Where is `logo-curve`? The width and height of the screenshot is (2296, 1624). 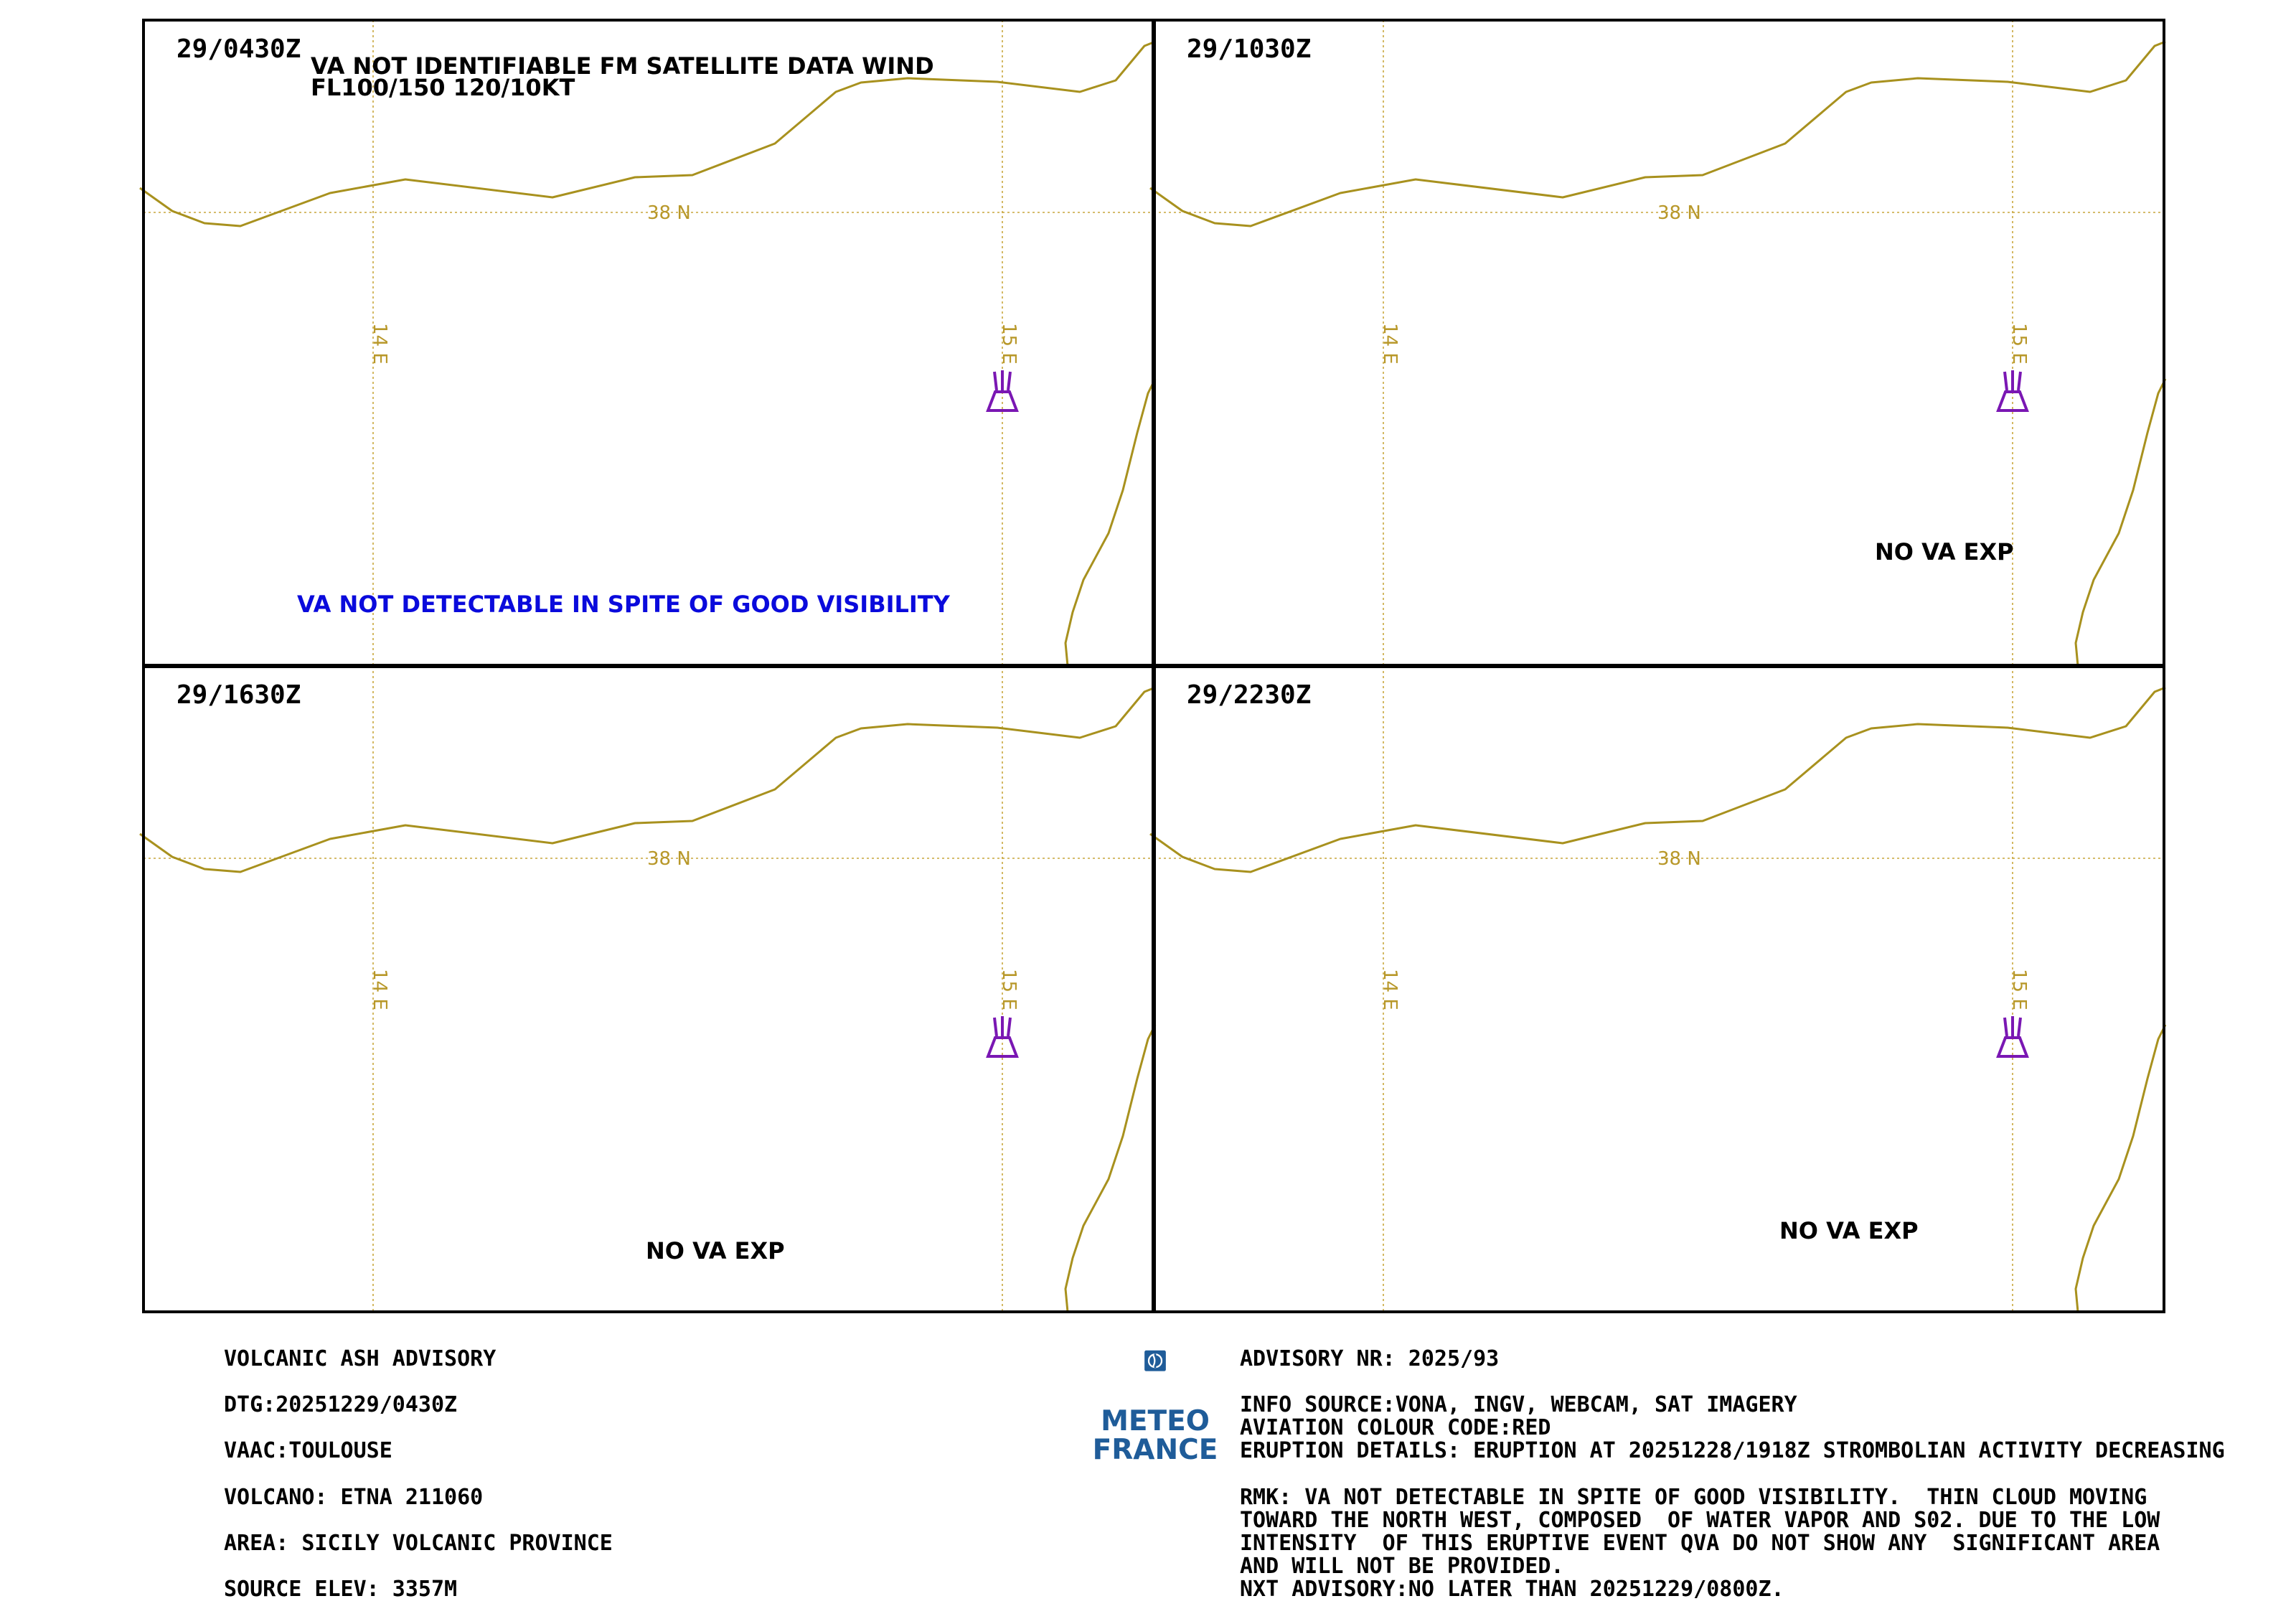 logo-curve is located at coordinates (1154, 1360).